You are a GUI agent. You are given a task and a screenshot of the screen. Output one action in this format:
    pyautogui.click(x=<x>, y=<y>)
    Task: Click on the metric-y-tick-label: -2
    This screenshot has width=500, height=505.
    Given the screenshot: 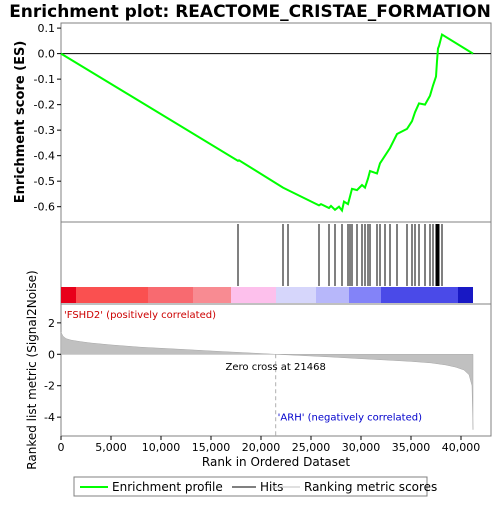 What is the action you would take?
    pyautogui.click(x=49, y=386)
    